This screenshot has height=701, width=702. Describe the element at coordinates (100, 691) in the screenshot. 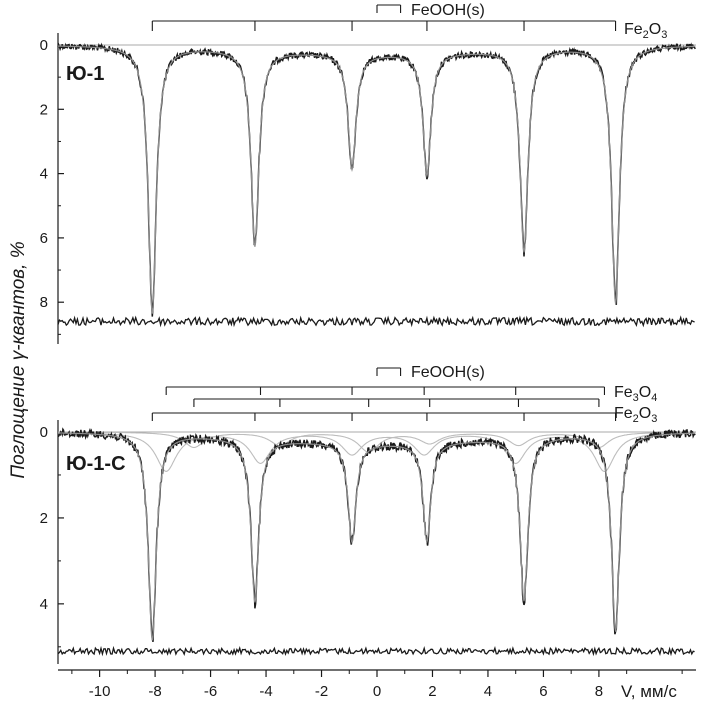

I see `x-tick-label: -10` at that location.